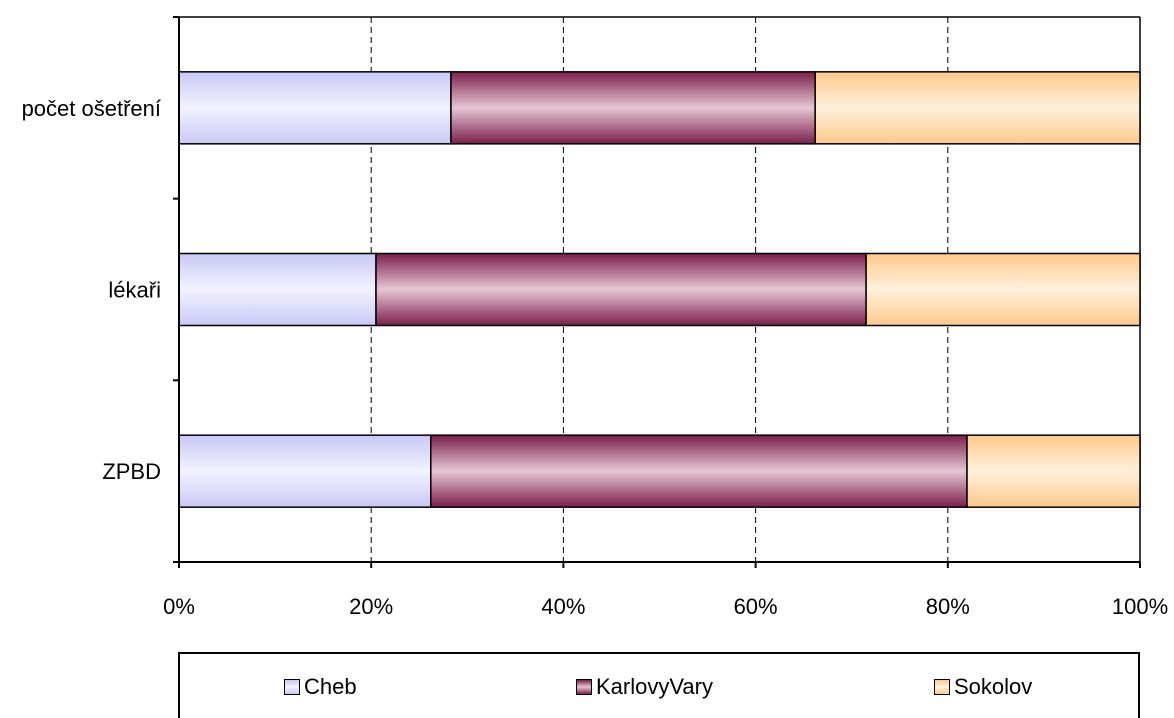 The height and width of the screenshot is (718, 1174). I want to click on legend-item-sokolov: Sokolov, so click(983, 687).